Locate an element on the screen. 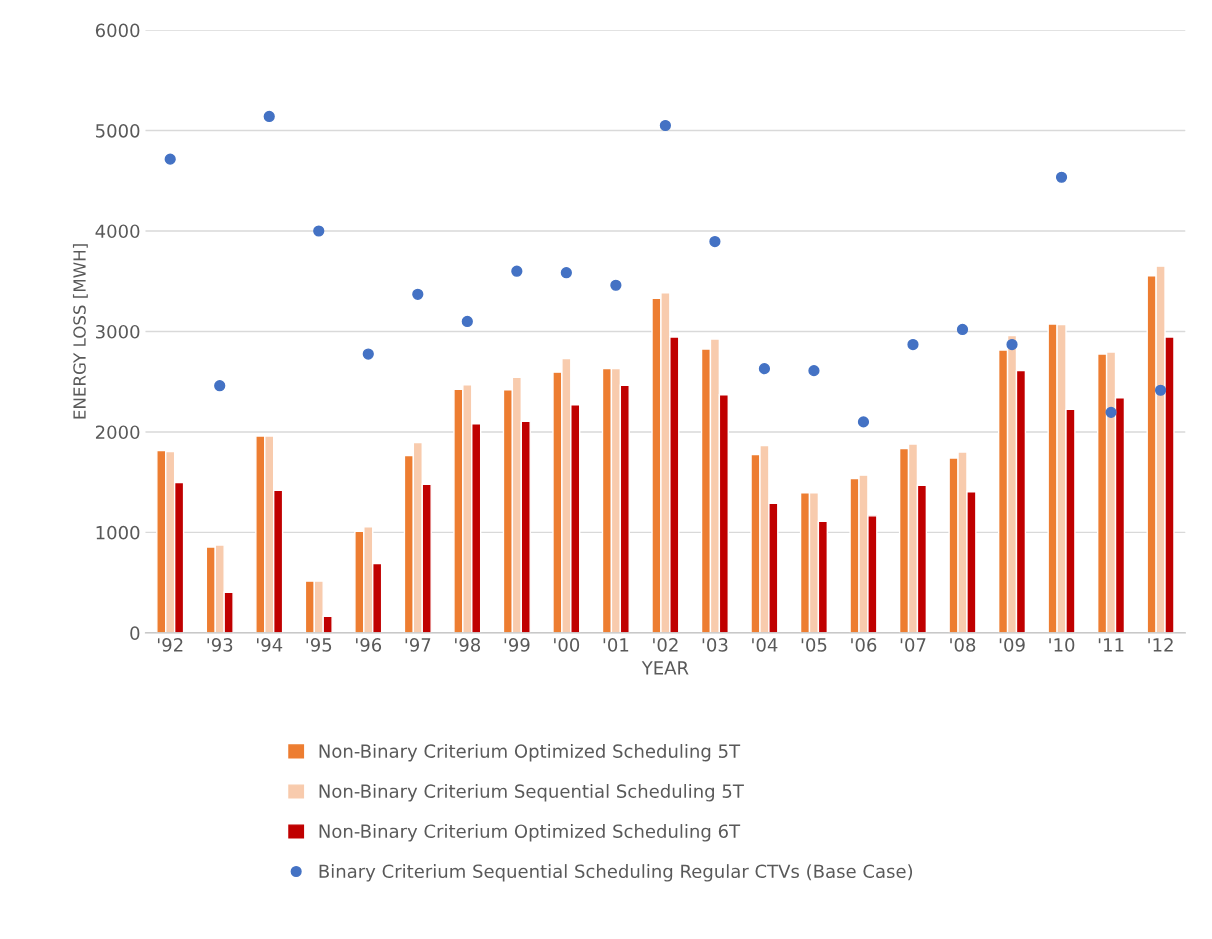 Image resolution: width=1212 pixels, height=939 pixels. x-tick-label: '11 is located at coordinates (1111, 645).